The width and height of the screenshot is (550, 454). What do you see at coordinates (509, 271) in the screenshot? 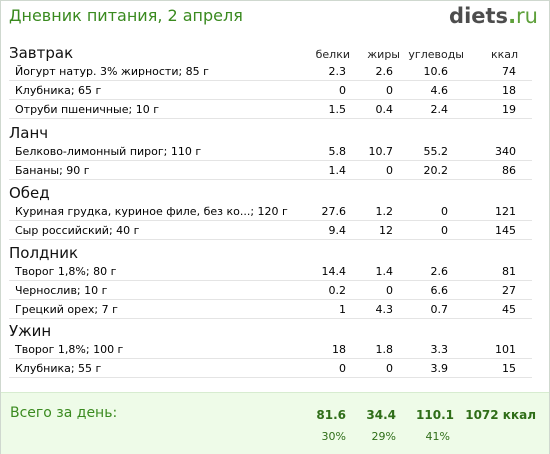
I see `food-kcal: 81` at bounding box center [509, 271].